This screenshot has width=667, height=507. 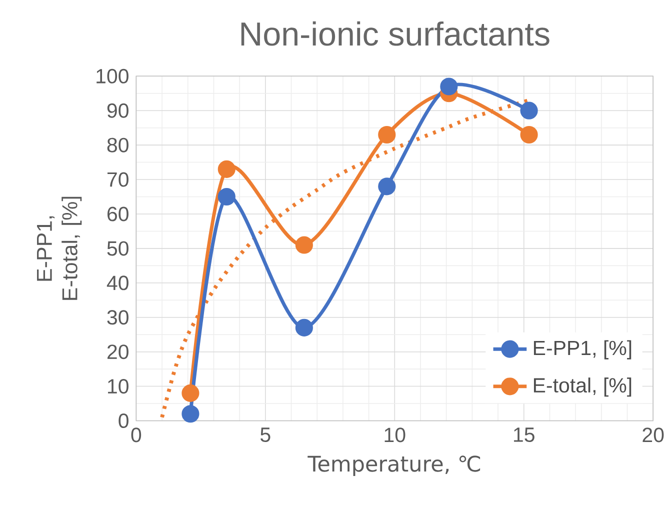 I want to click on x-tick-label: 20, so click(x=653, y=435).